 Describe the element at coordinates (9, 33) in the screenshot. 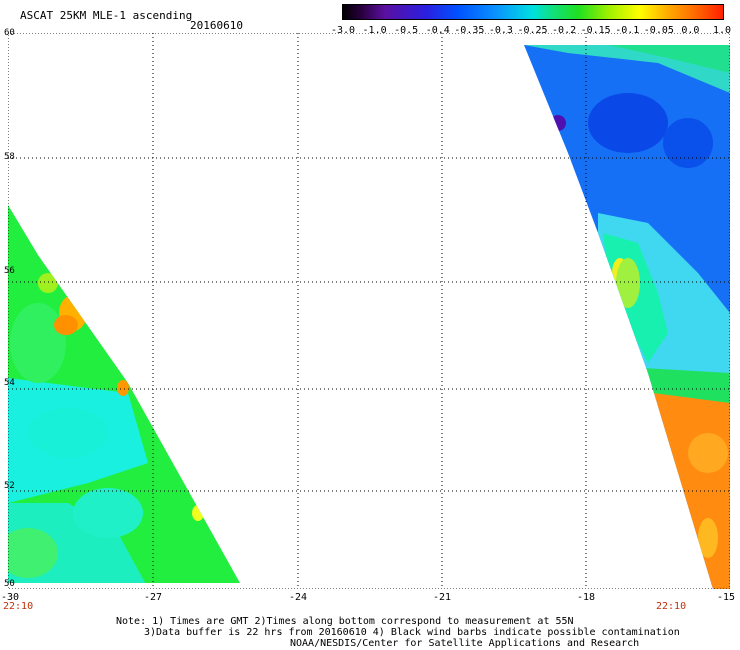

I see `lat-tick-60: 60` at that location.